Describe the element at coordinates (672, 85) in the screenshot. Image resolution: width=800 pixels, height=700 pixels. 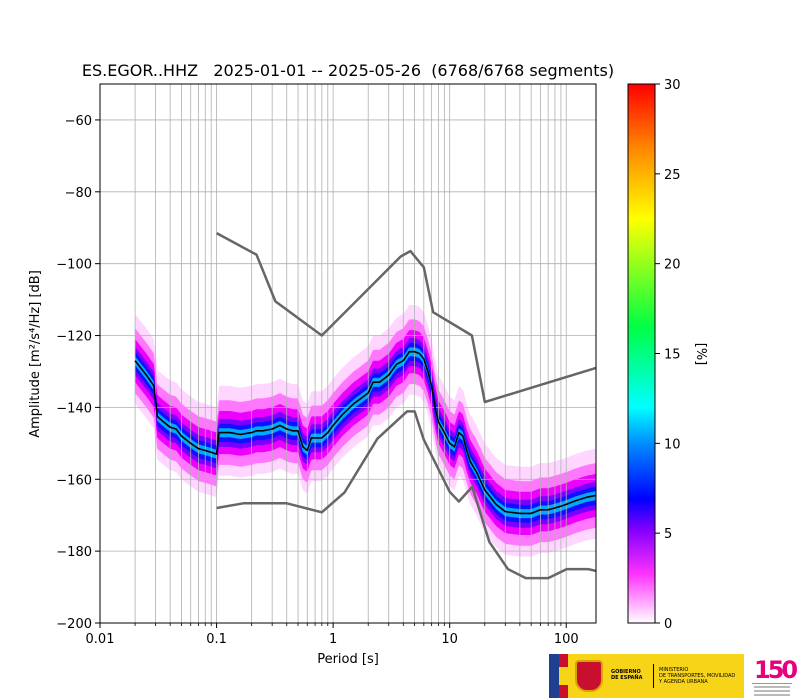
I see `colorbar-tick-label: 30` at that location.